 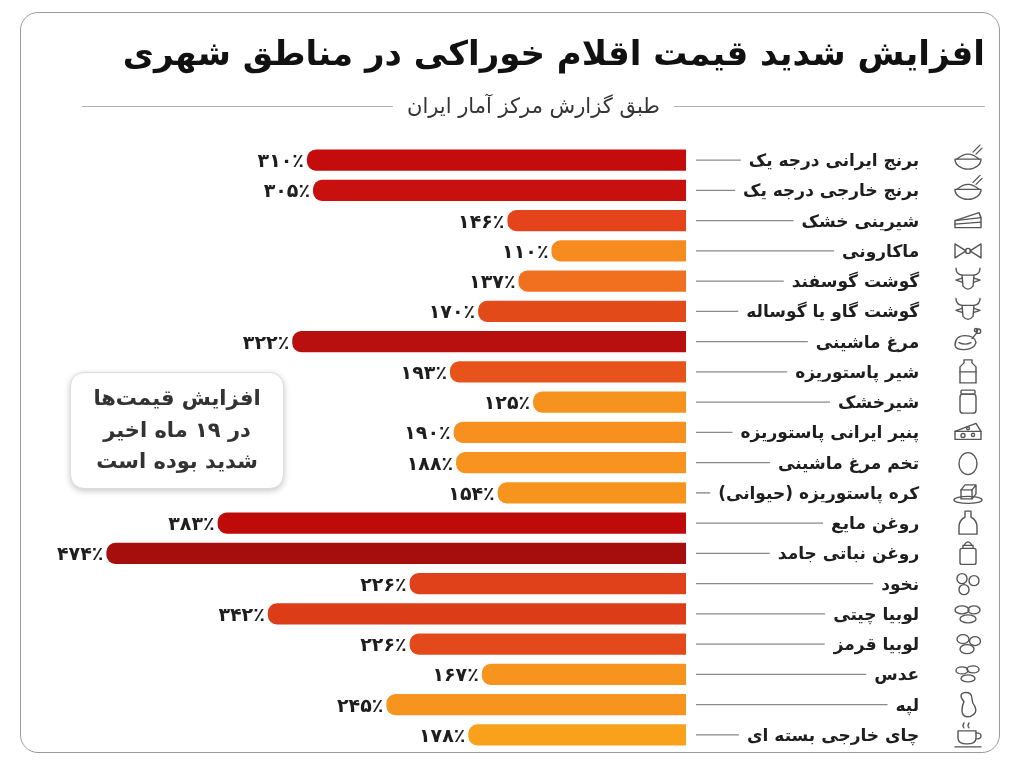 I want to click on y-tick-label: شیرخشک, so click(x=879, y=403).